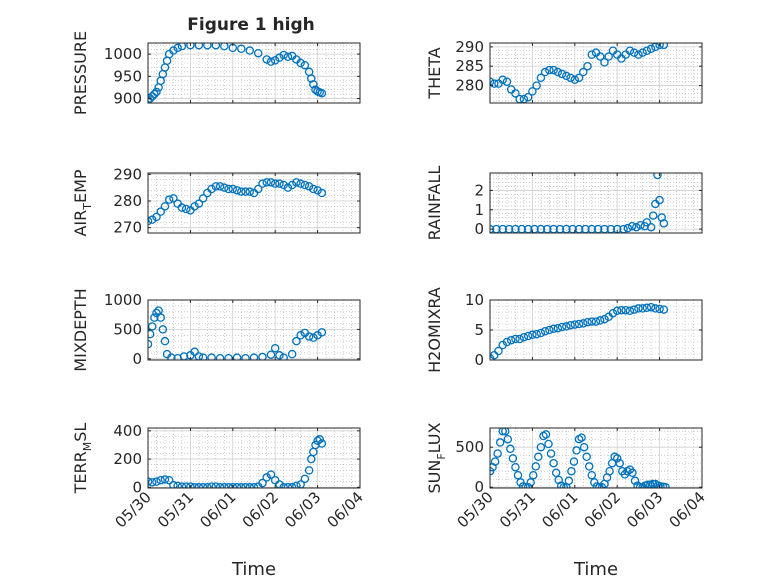  Describe the element at coordinates (127, 431) in the screenshot. I see `y-tick-label: 400` at that location.